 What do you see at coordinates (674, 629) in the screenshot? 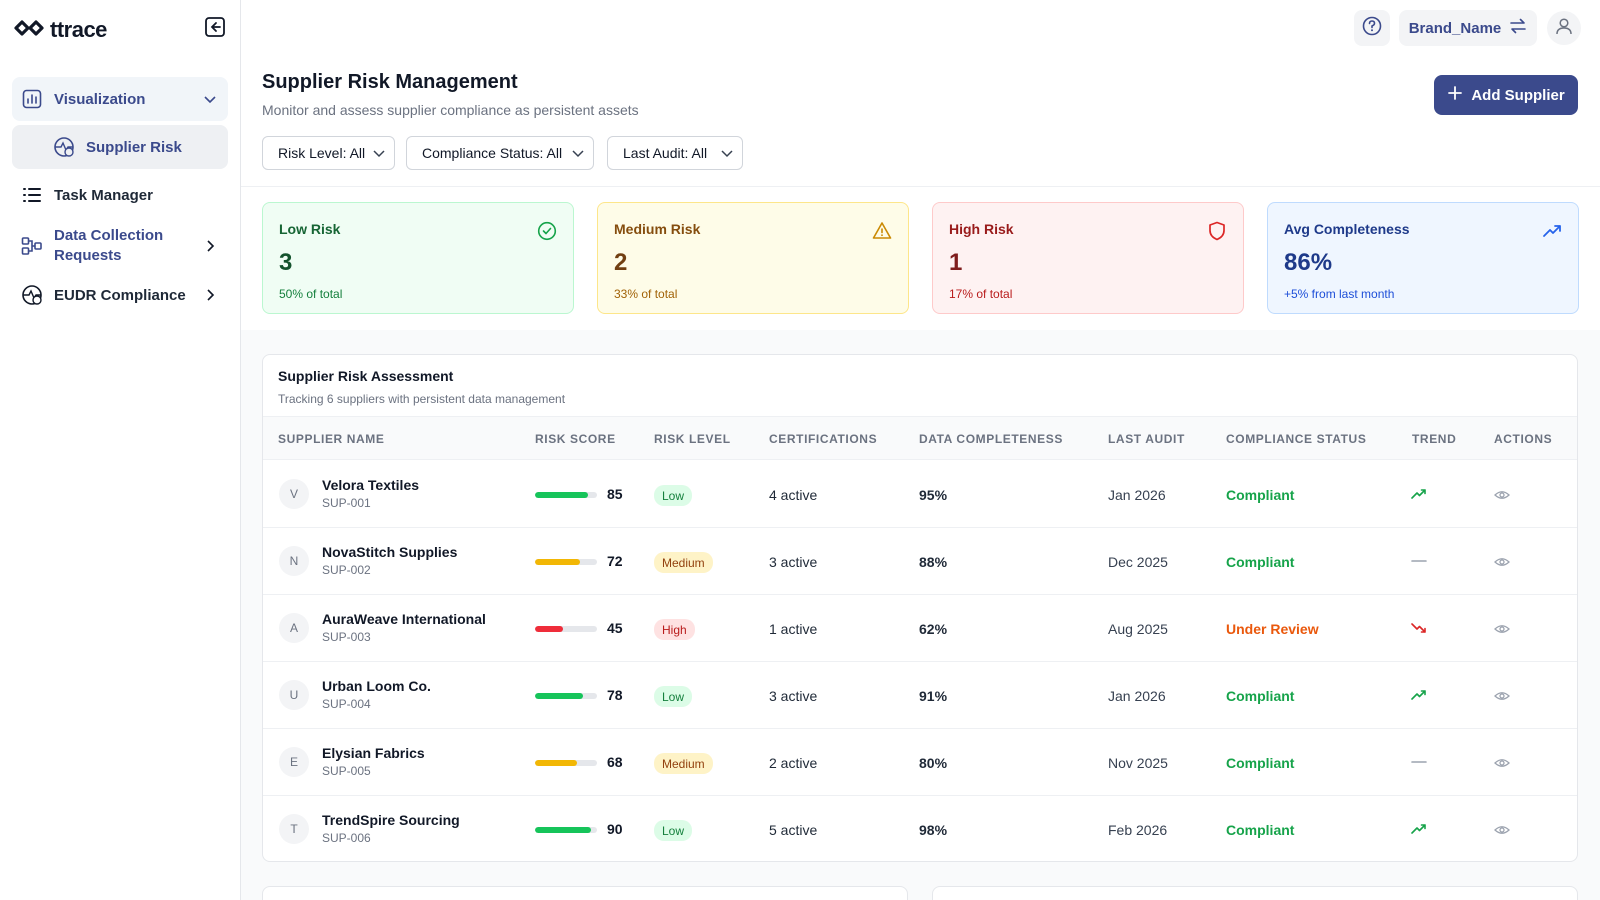
I see `risk-level-badge: High` at bounding box center [674, 629].